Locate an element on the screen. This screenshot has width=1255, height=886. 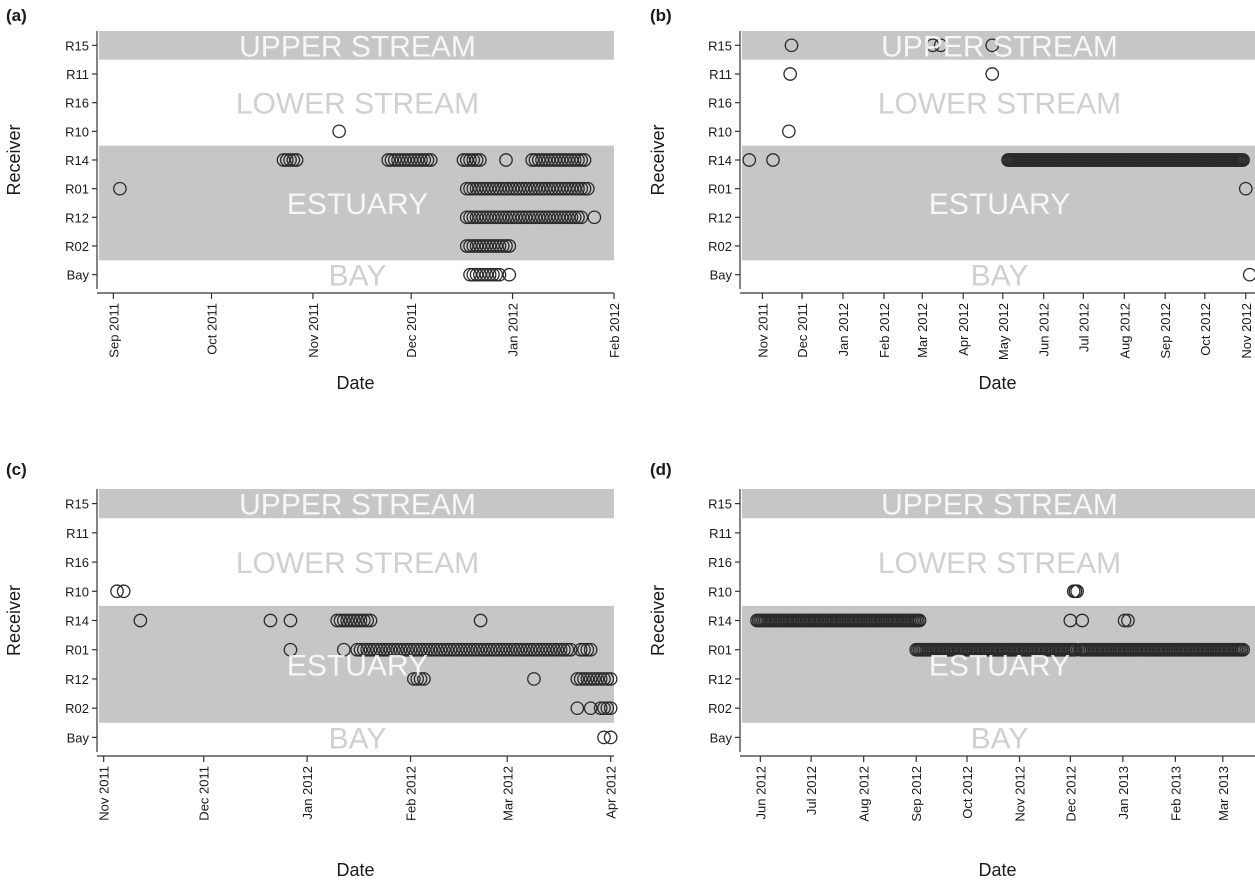
y-tick-label: Bay is located at coordinates (78, 737).